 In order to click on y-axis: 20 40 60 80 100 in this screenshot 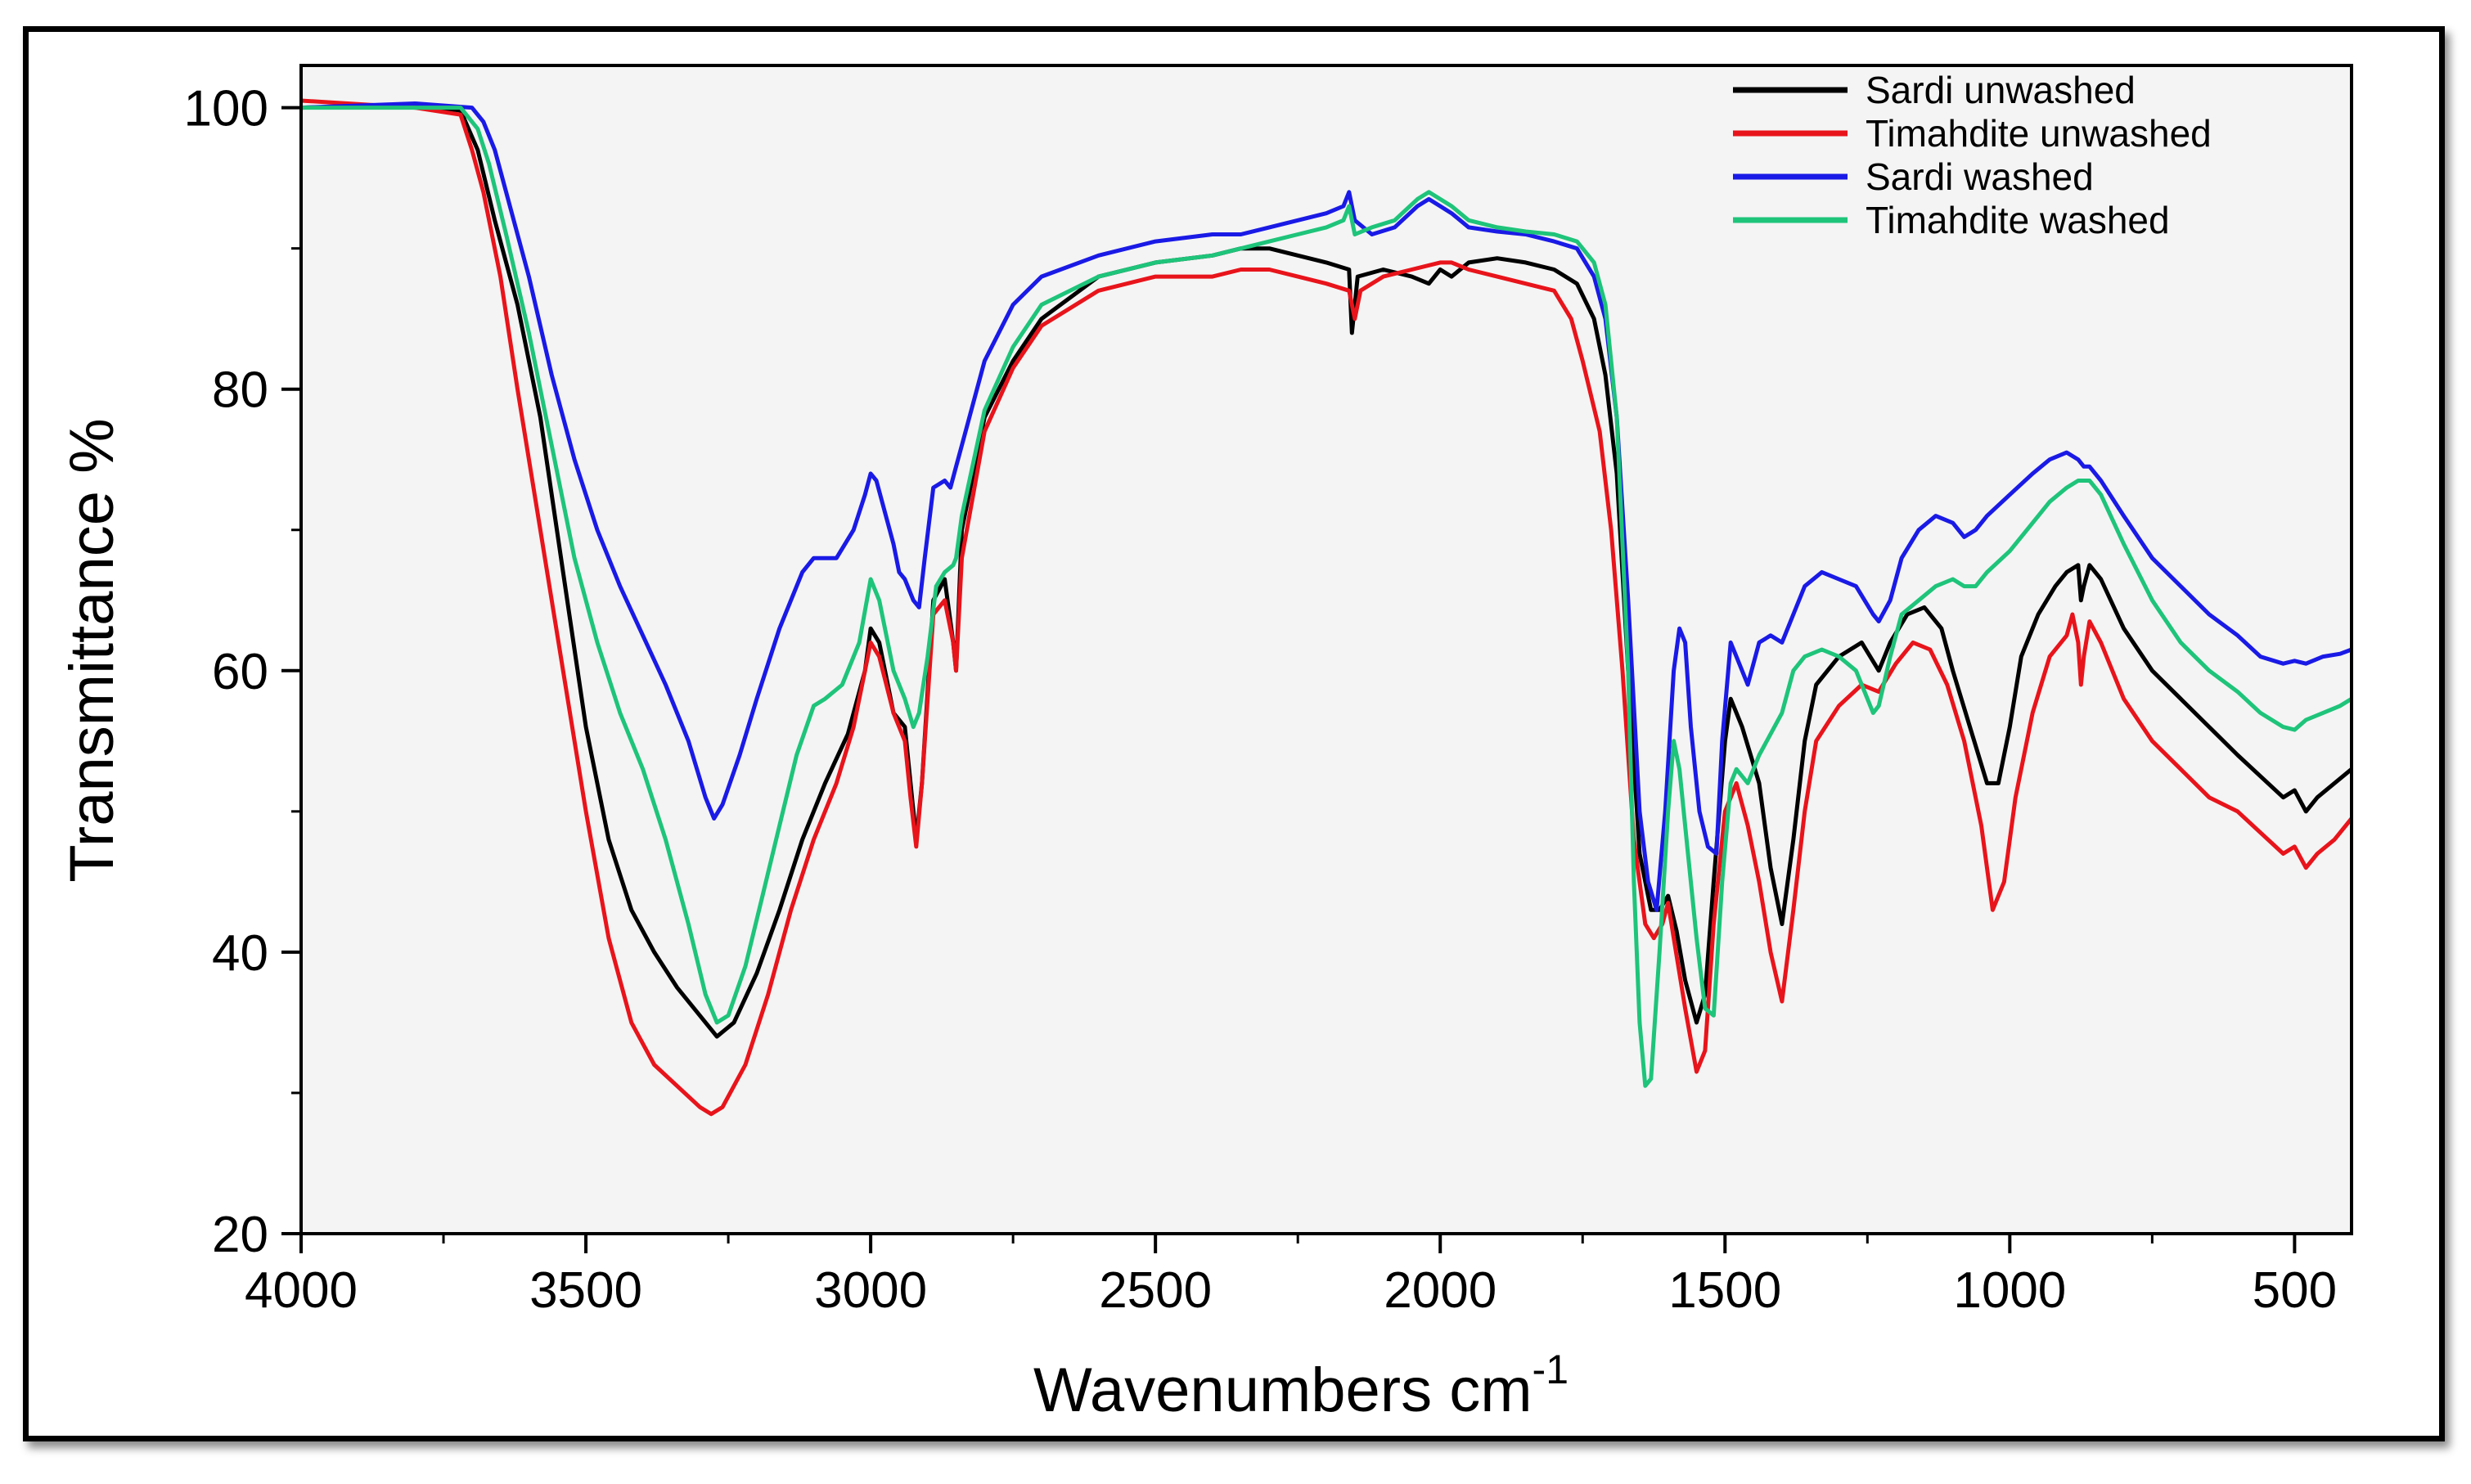, I will do `click(242, 672)`.